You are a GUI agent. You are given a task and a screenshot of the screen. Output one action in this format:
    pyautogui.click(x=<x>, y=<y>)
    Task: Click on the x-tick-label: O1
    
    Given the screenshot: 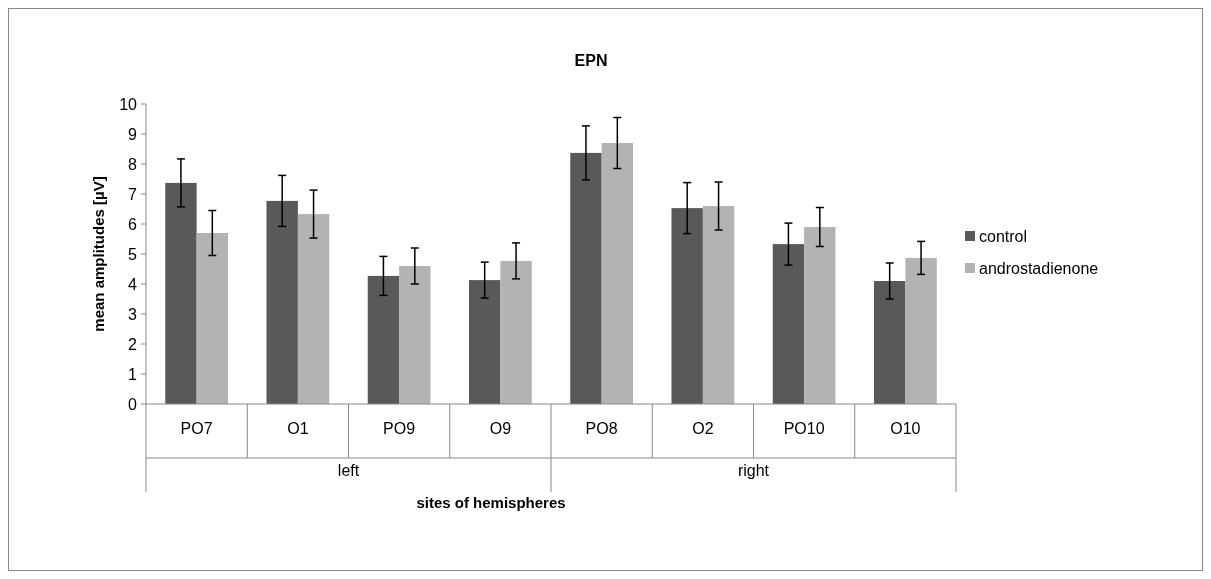 What is the action you would take?
    pyautogui.click(x=298, y=428)
    